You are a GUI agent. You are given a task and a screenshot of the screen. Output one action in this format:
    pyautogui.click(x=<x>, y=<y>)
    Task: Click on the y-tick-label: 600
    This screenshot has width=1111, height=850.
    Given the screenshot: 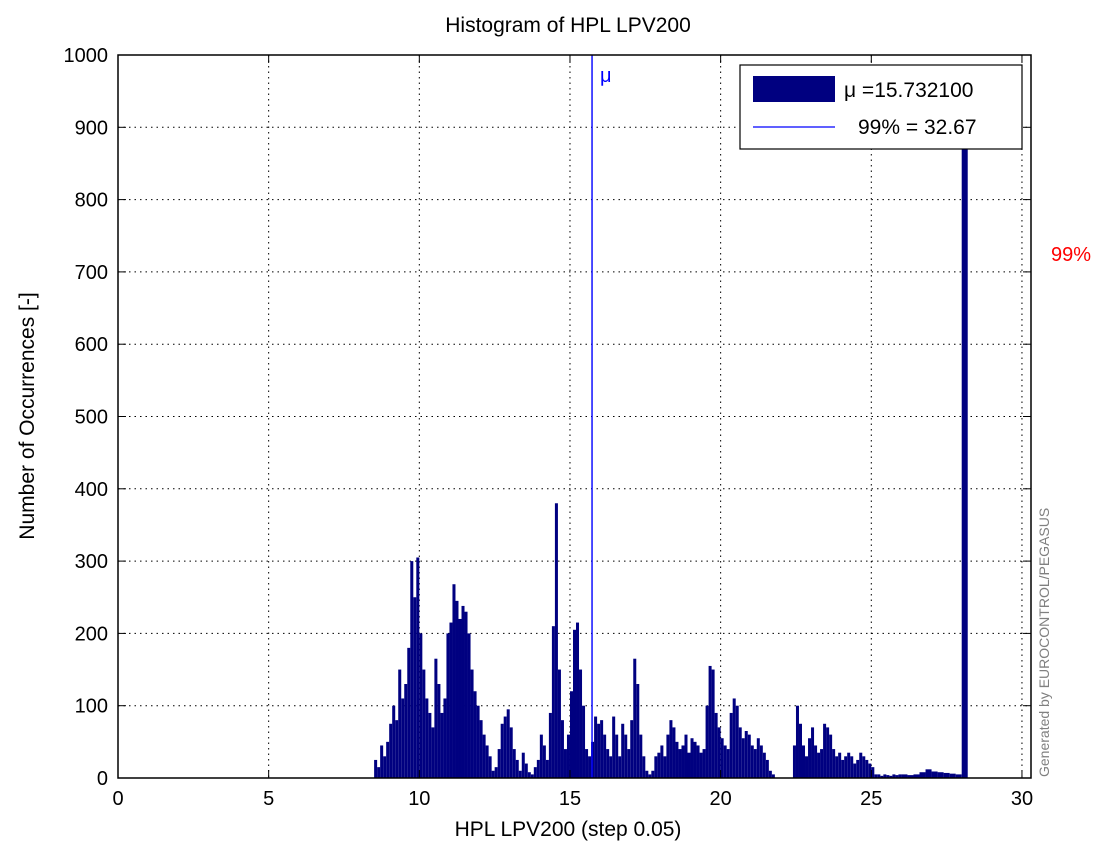 What is the action you would take?
    pyautogui.click(x=91, y=345)
    